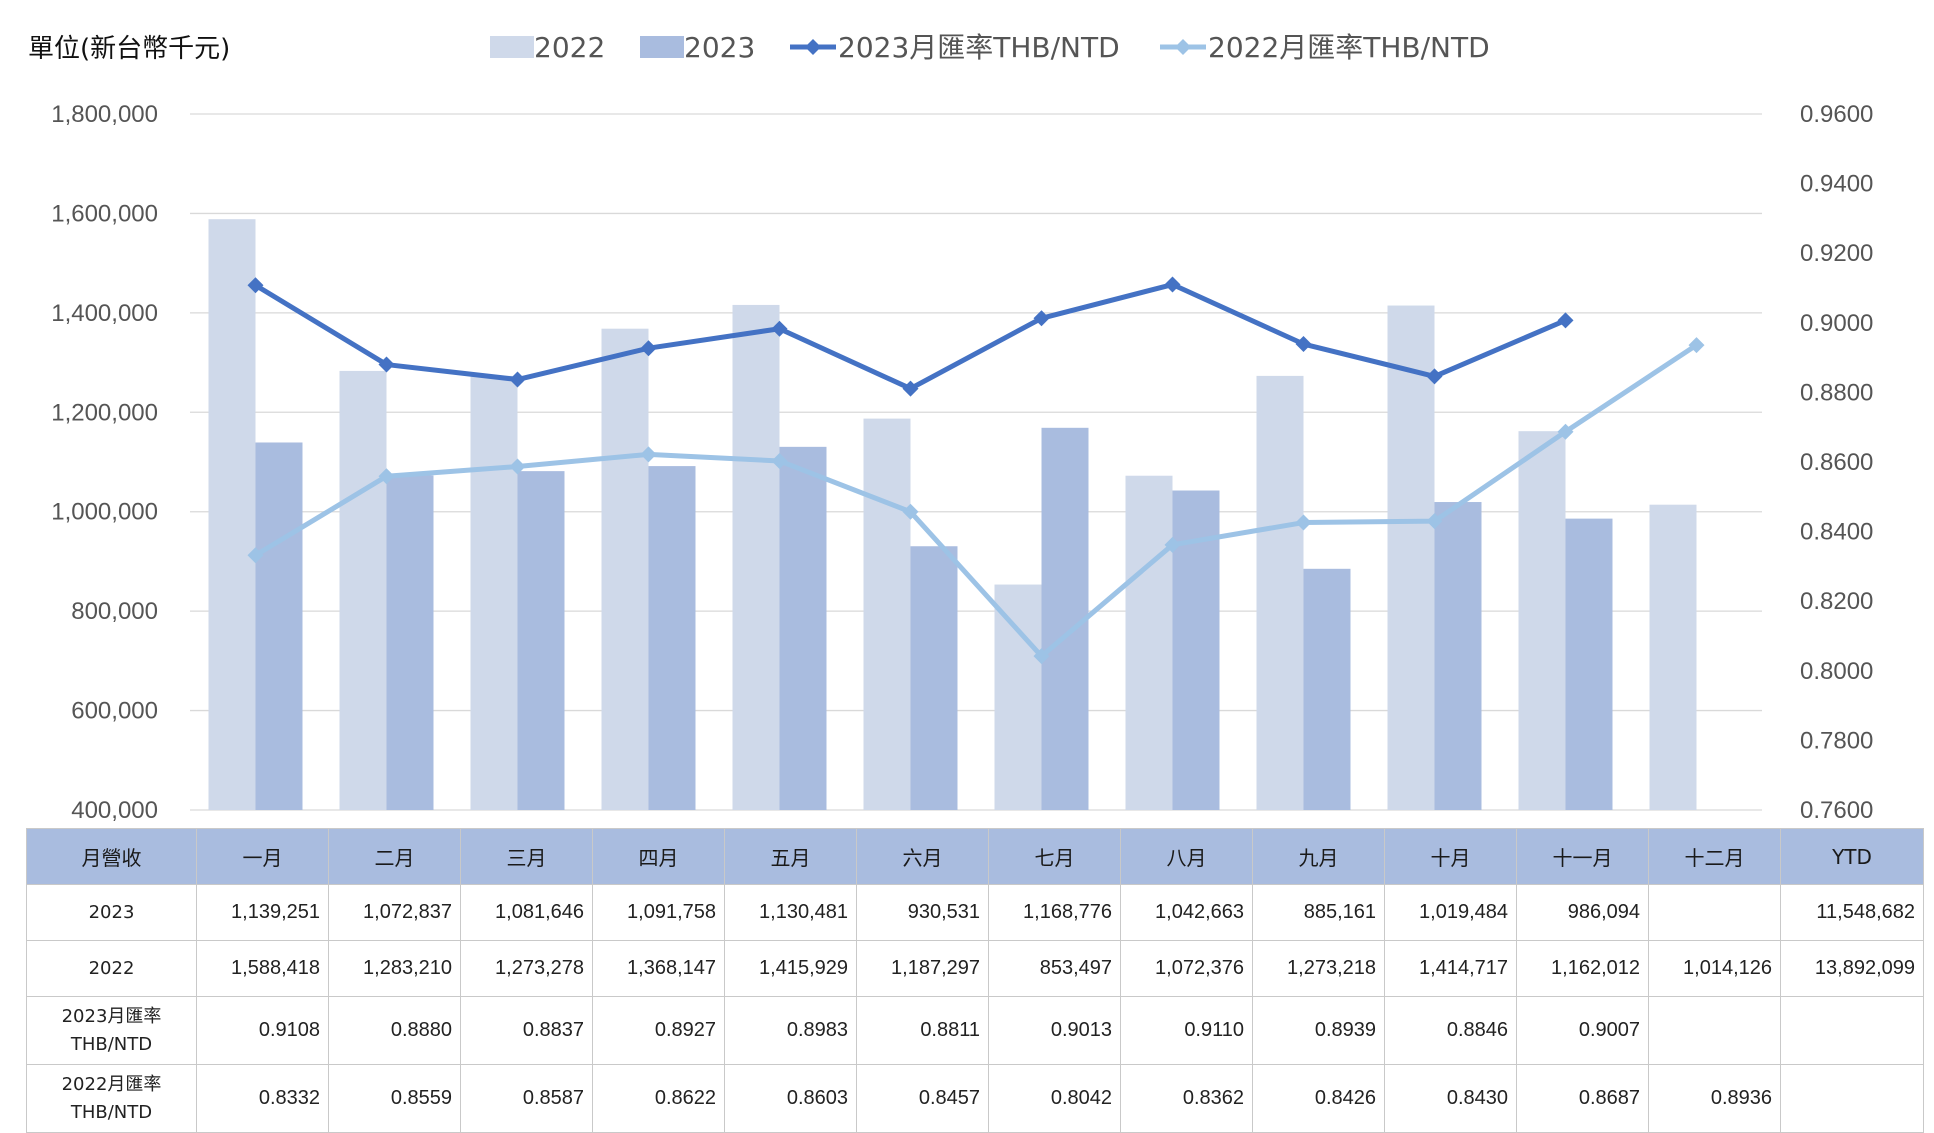 The width and height of the screenshot is (1934, 1133). What do you see at coordinates (1836, 392) in the screenshot?
I see `right-axis-tick-label: 0.8800` at bounding box center [1836, 392].